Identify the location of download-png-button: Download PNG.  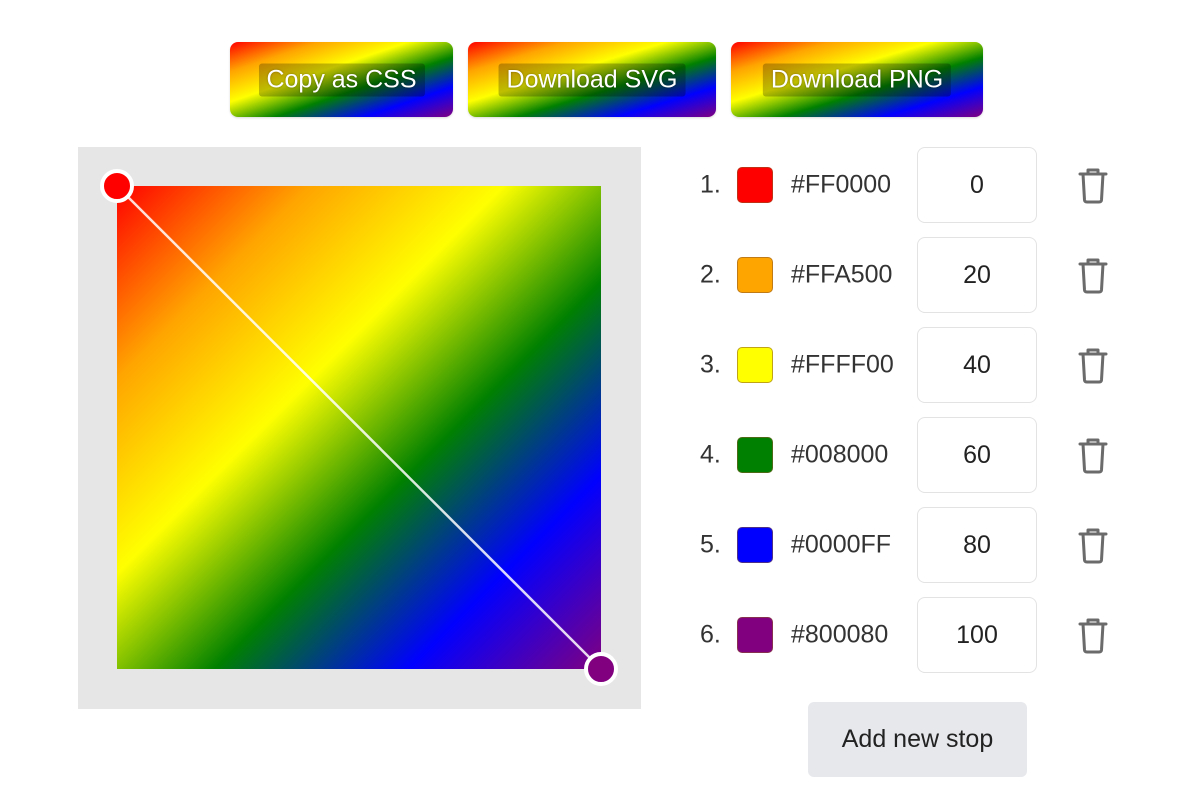
(857, 79).